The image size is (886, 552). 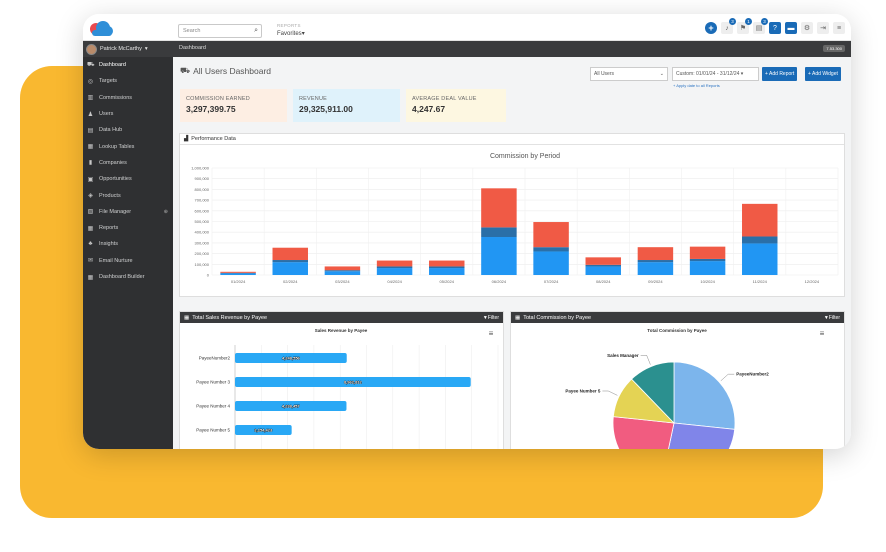 What do you see at coordinates (128, 212) in the screenshot?
I see `sidebar-item-file-manager: ▧ File Manager ⊕` at bounding box center [128, 212].